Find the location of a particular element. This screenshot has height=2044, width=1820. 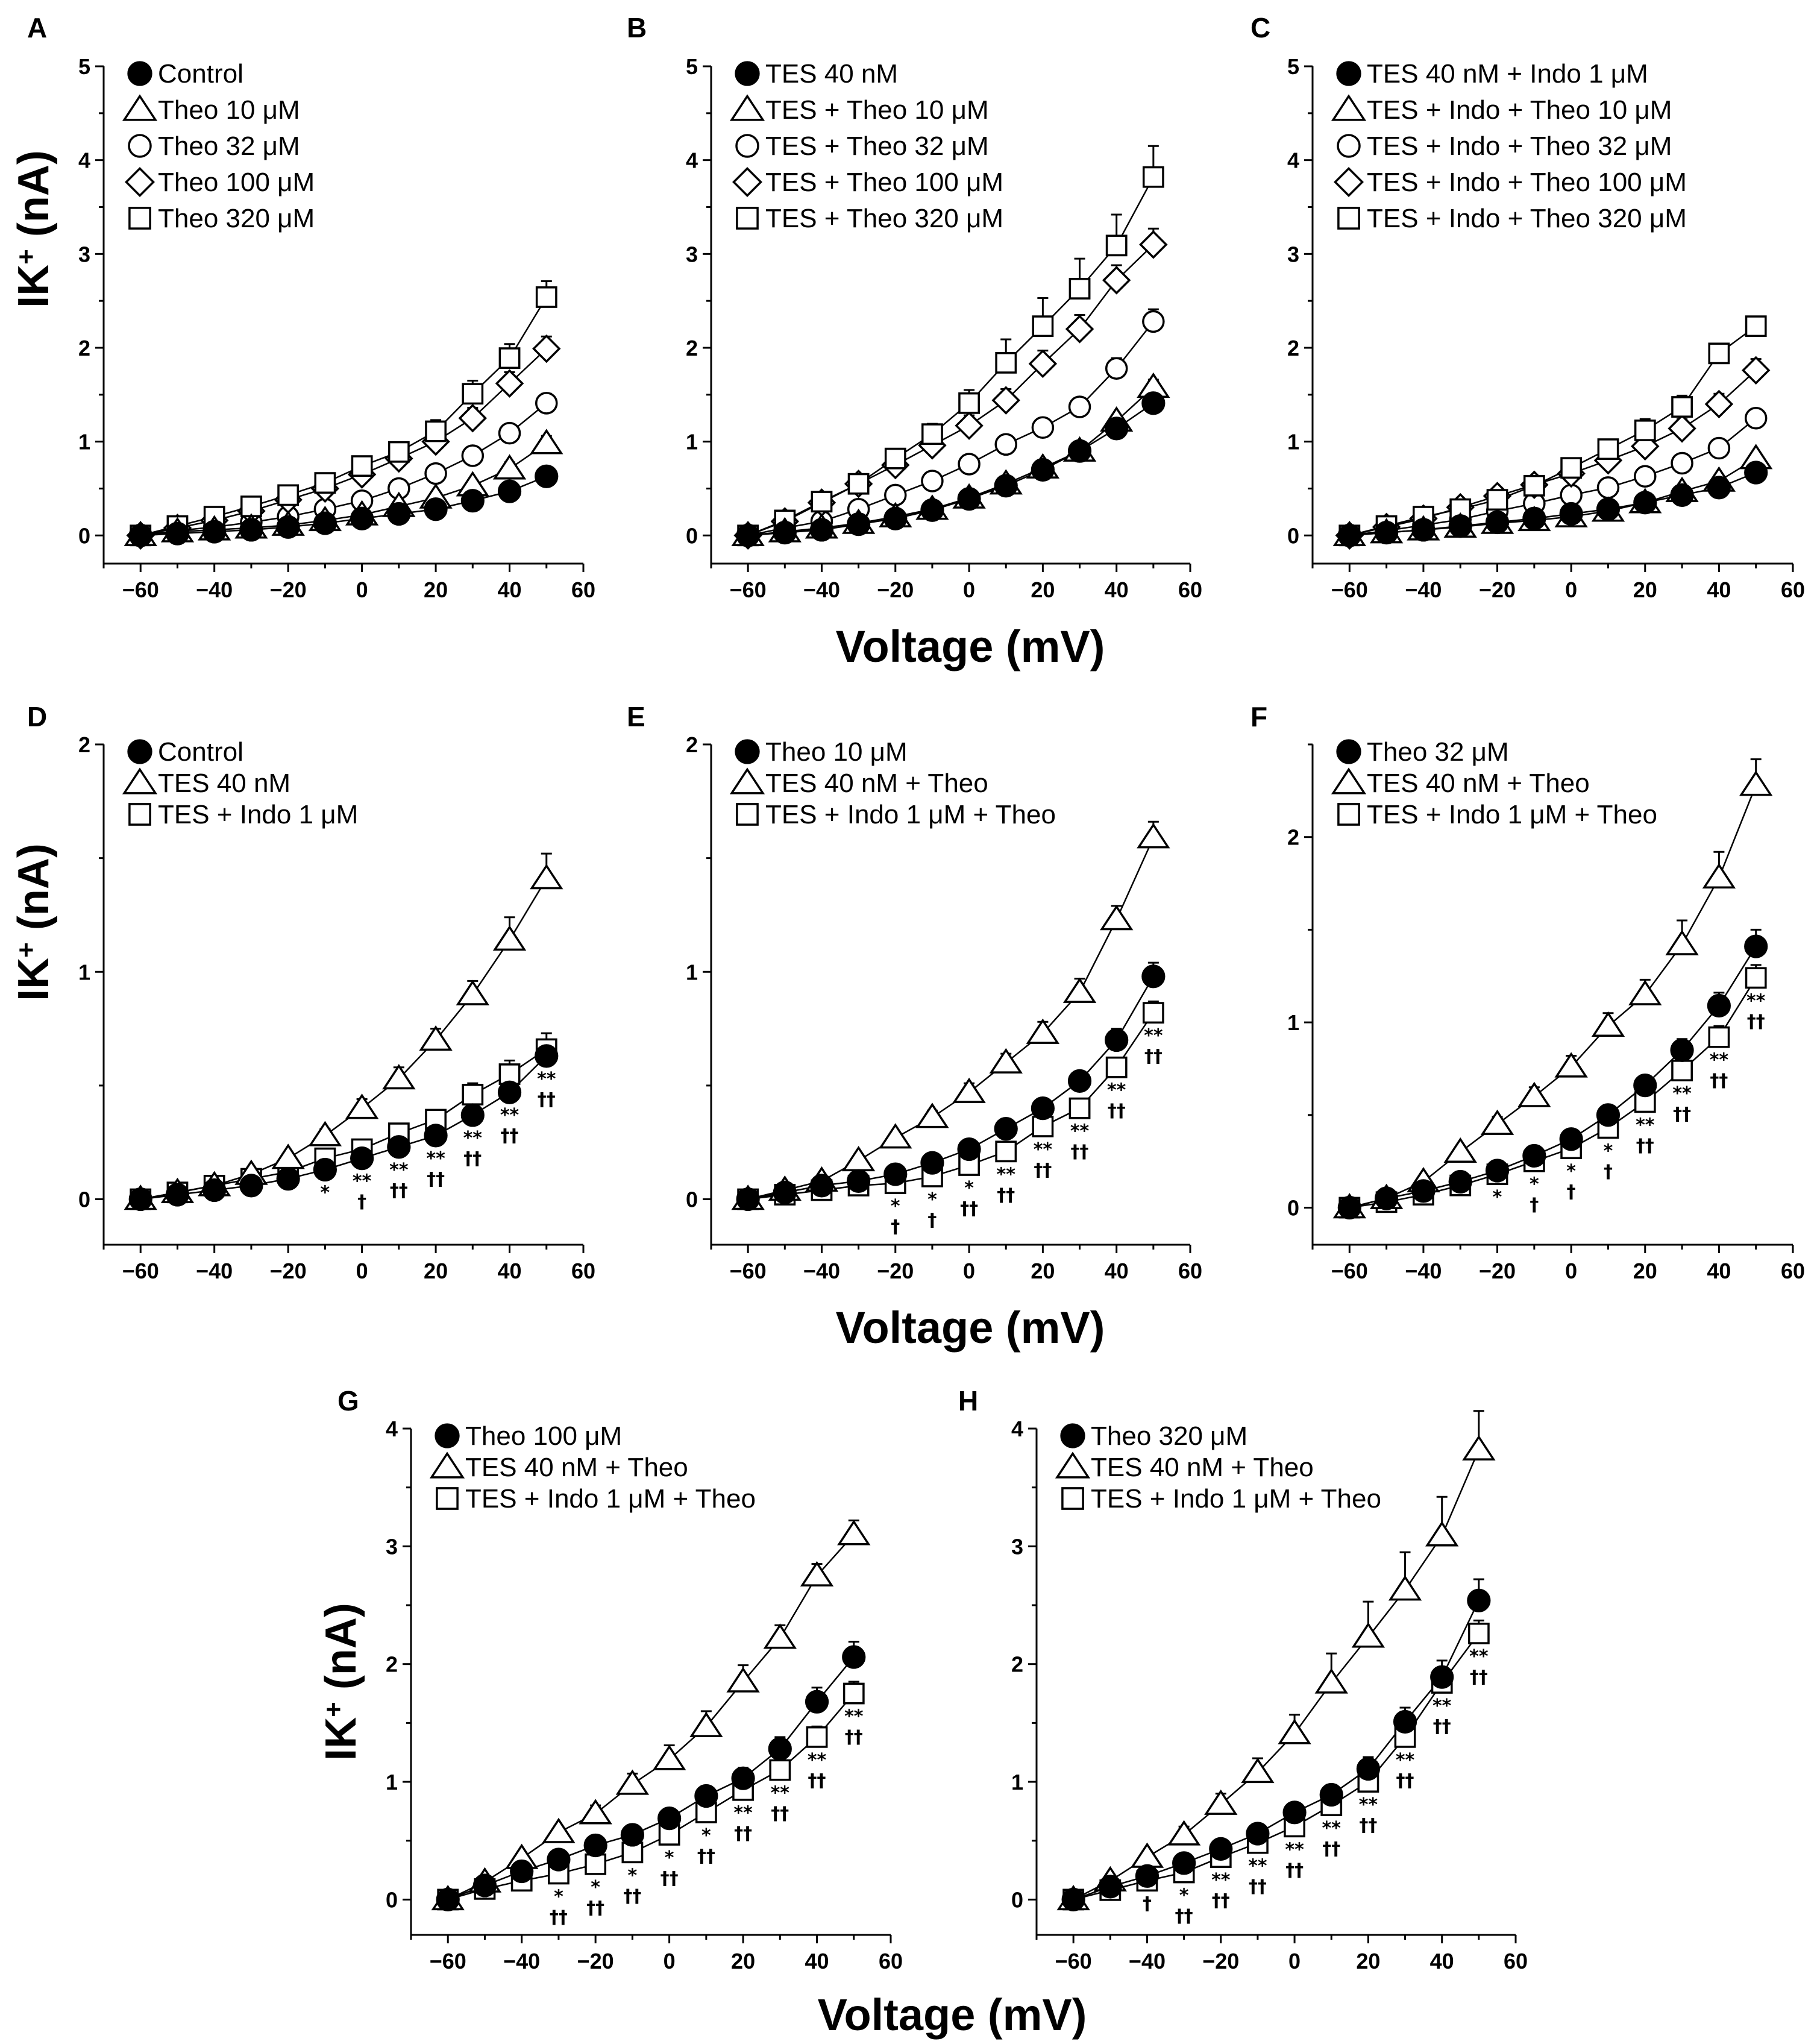

legend-label: Theo 320 μM is located at coordinates (1169, 1436).